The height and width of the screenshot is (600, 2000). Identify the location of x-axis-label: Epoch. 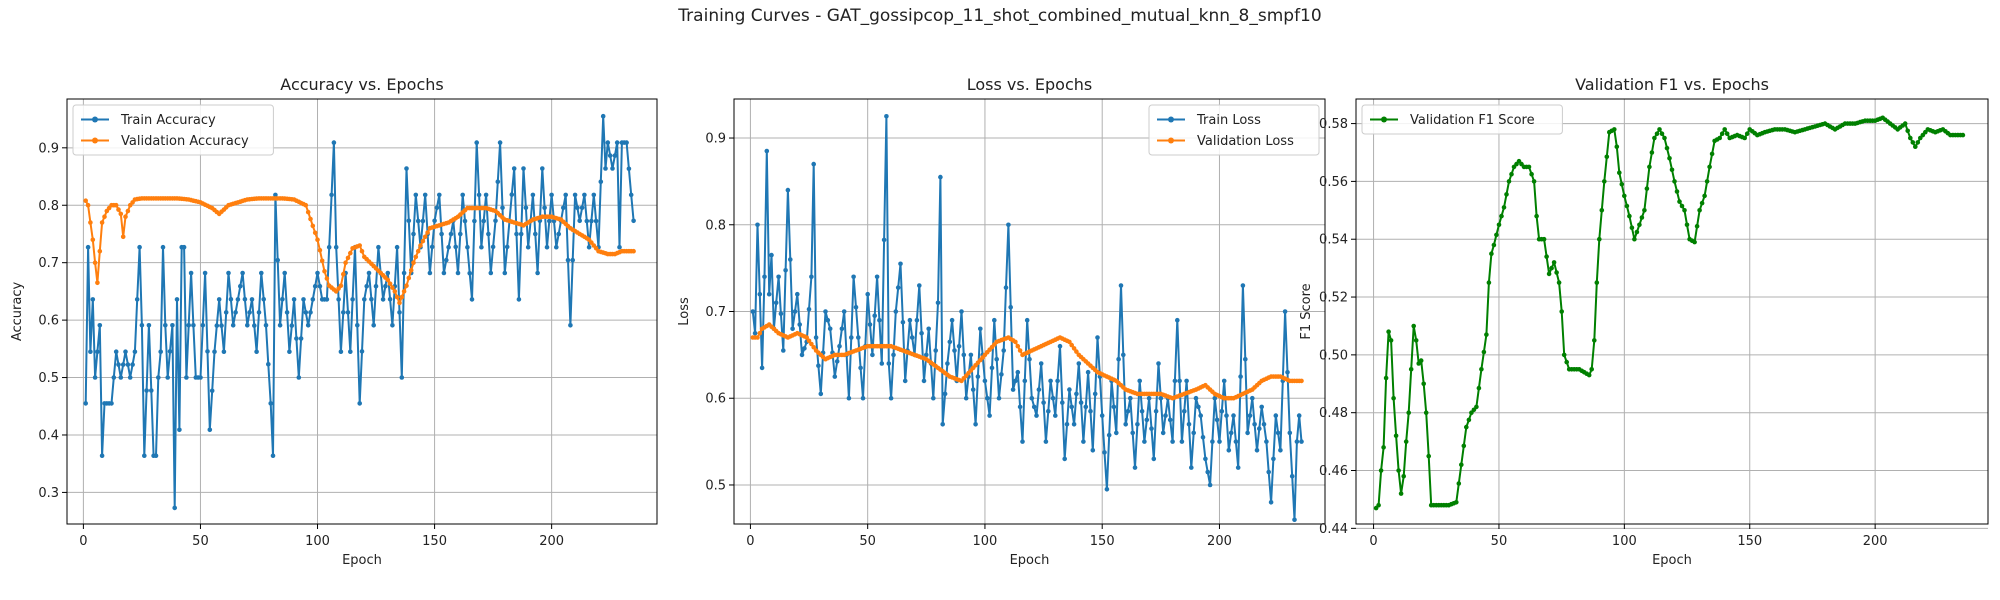
(1030, 560).